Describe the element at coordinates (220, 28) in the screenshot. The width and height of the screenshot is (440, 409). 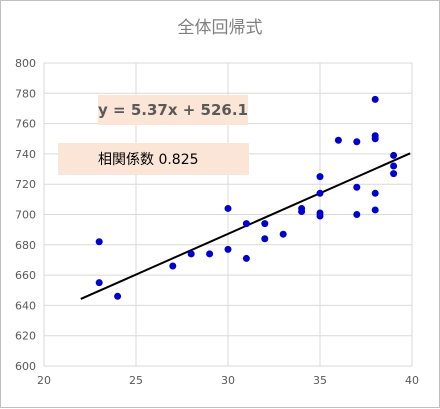
I see `chart-title: 全体回帰式` at that location.